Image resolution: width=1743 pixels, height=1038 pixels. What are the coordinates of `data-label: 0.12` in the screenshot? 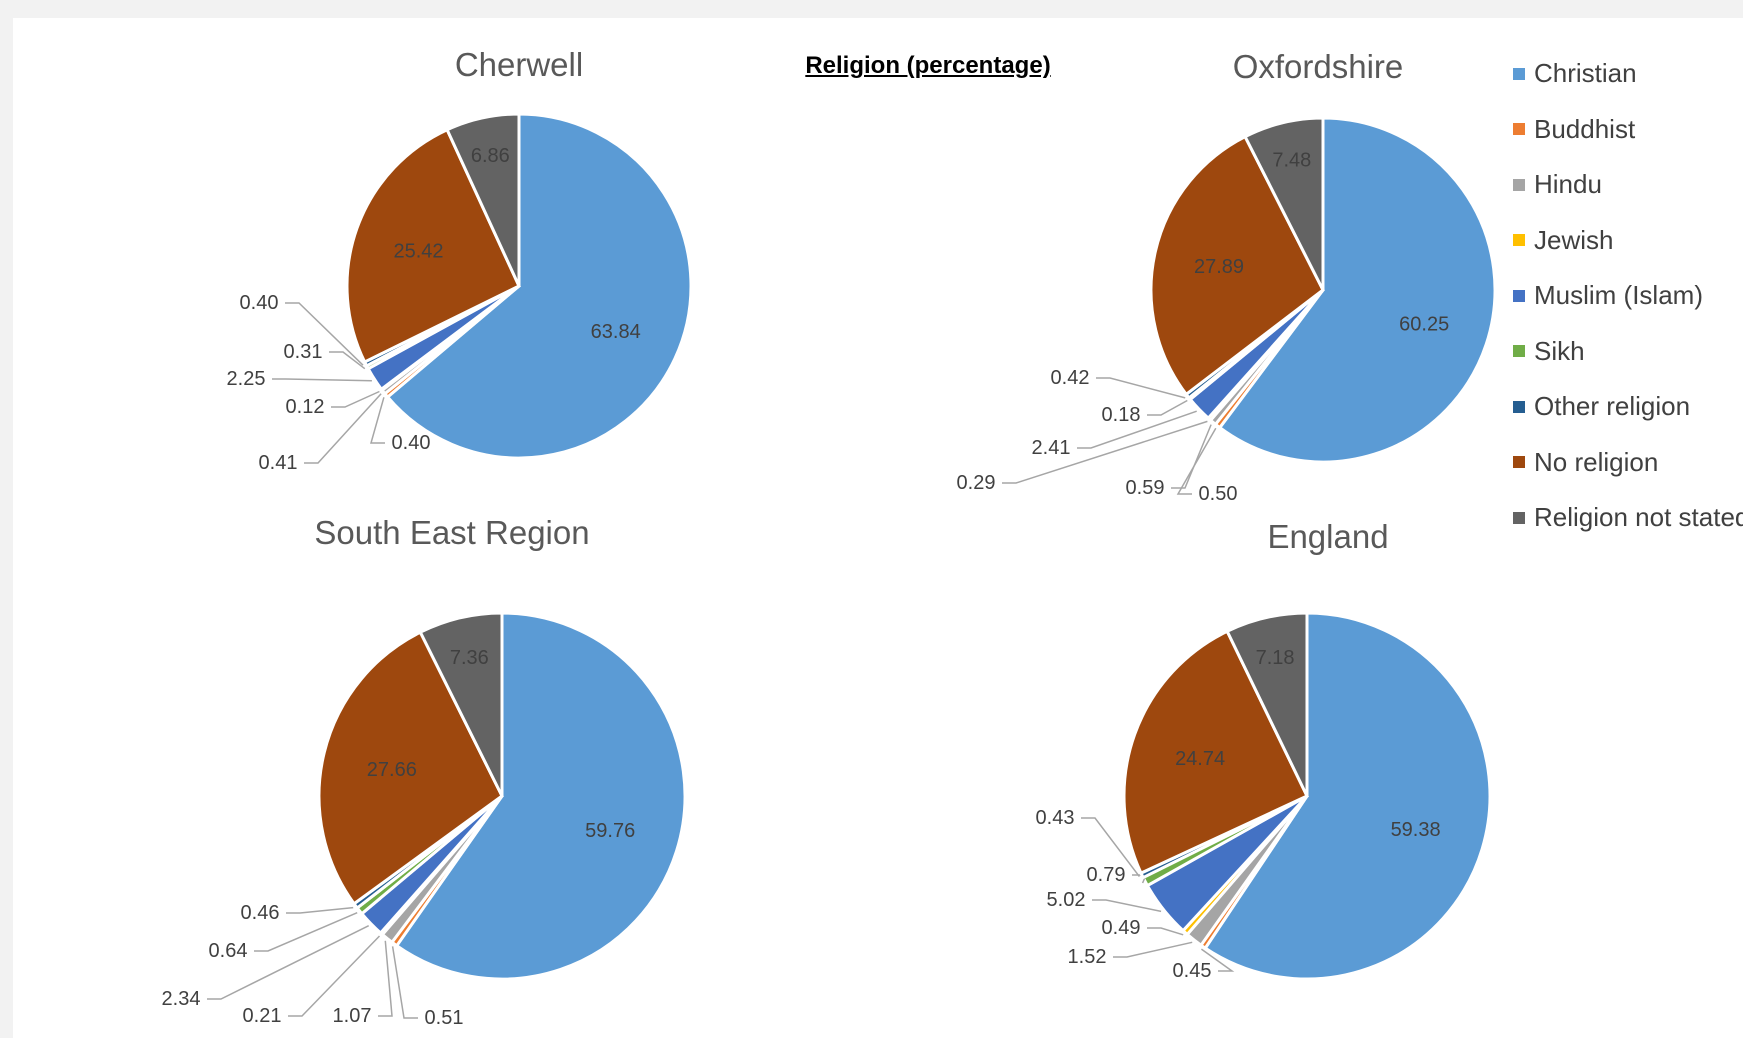 It's located at (305, 407).